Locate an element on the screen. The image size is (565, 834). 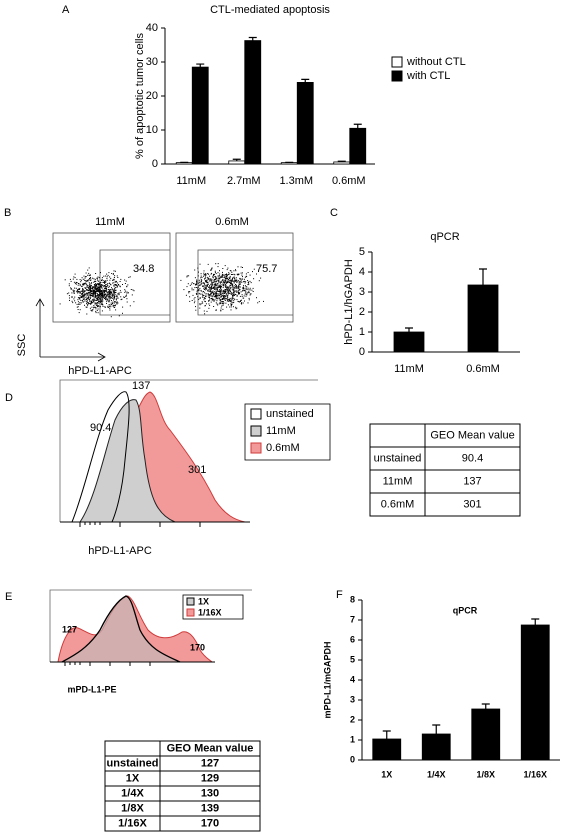
legend-swatch is located at coordinates (256, 414).